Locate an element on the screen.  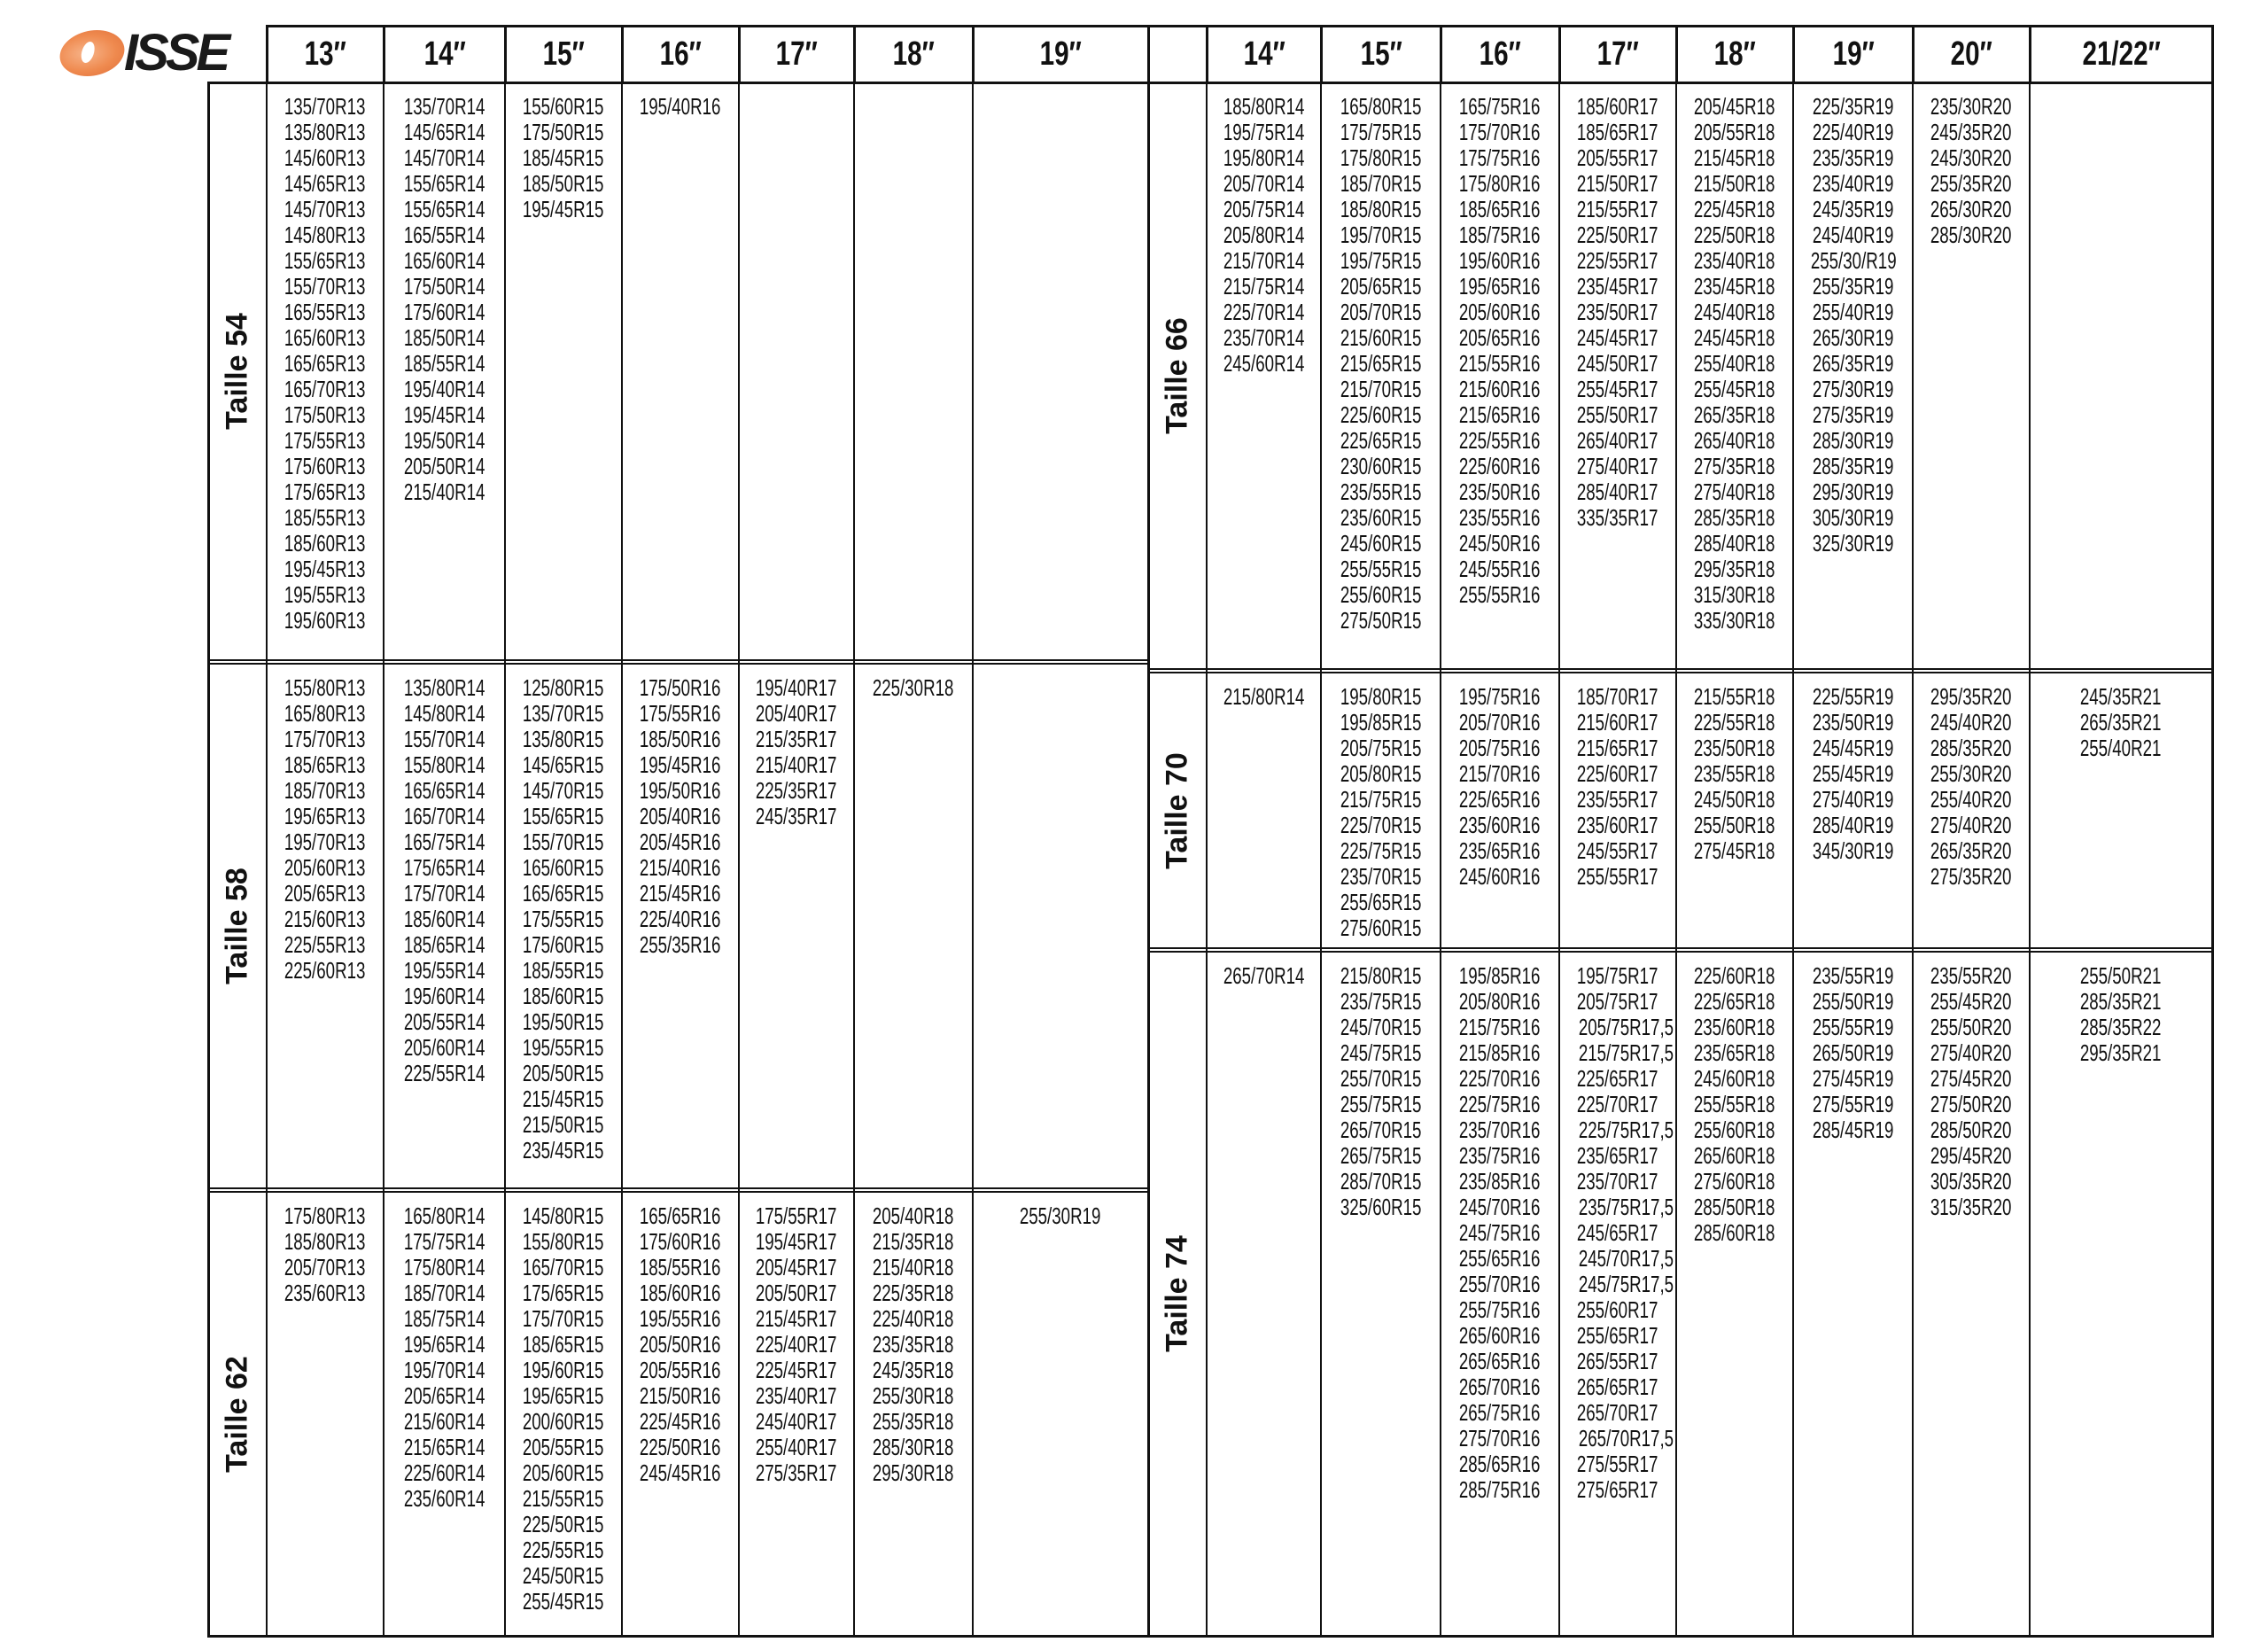
tire-size-text: 215/70R14 is located at coordinates (1264, 260).